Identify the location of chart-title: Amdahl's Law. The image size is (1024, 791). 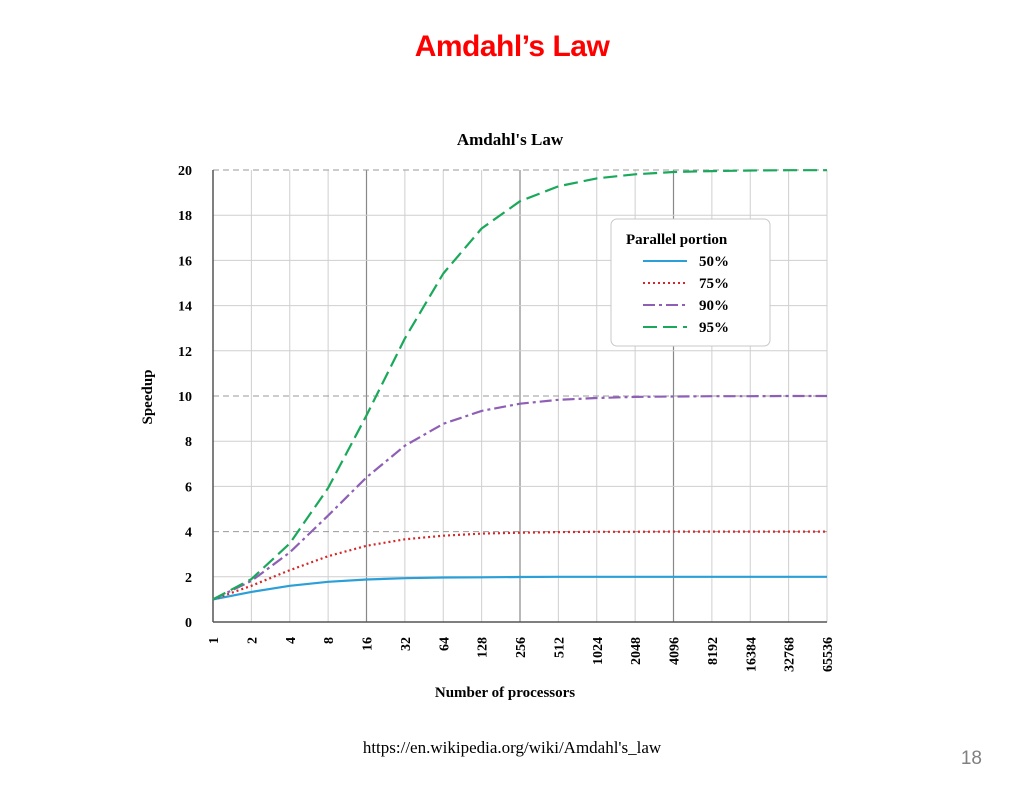
(510, 139).